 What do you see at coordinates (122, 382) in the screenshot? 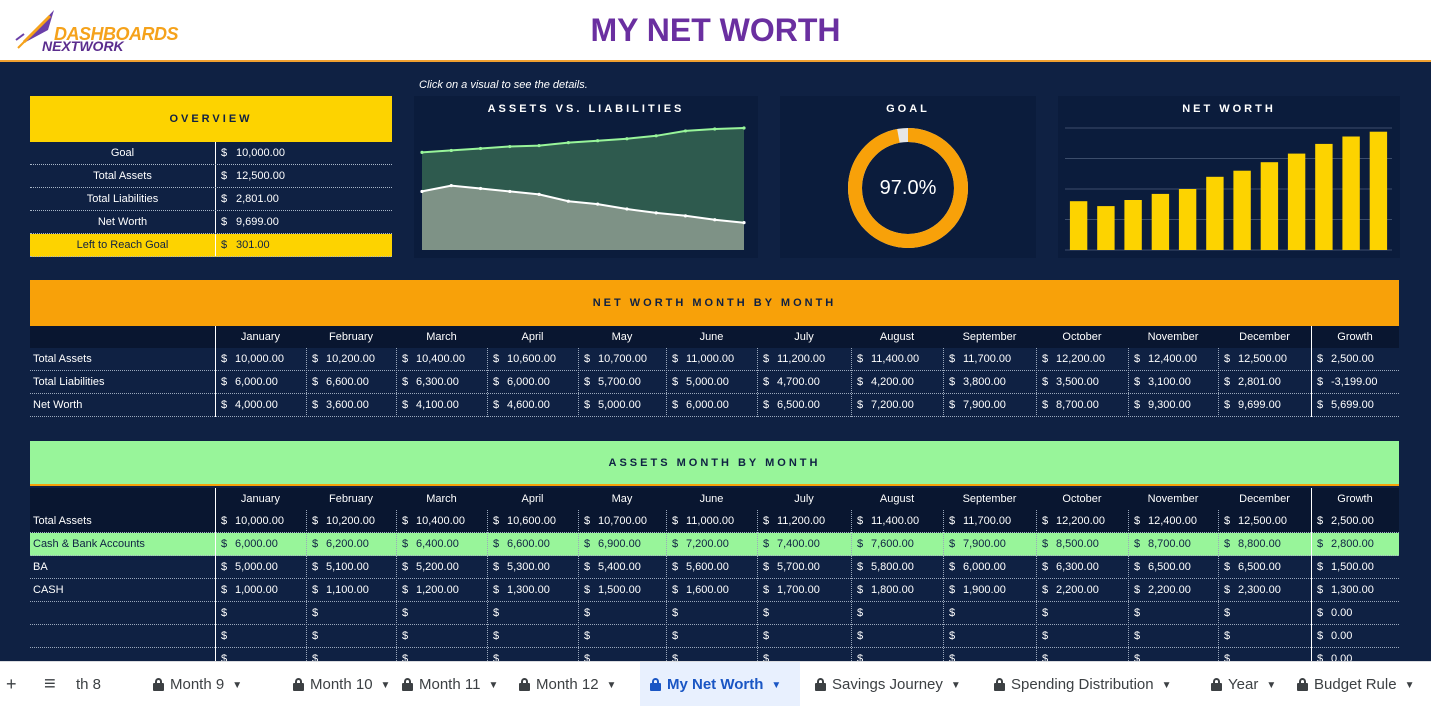
I see `row-label-cell: Total Liabilities` at bounding box center [122, 382].